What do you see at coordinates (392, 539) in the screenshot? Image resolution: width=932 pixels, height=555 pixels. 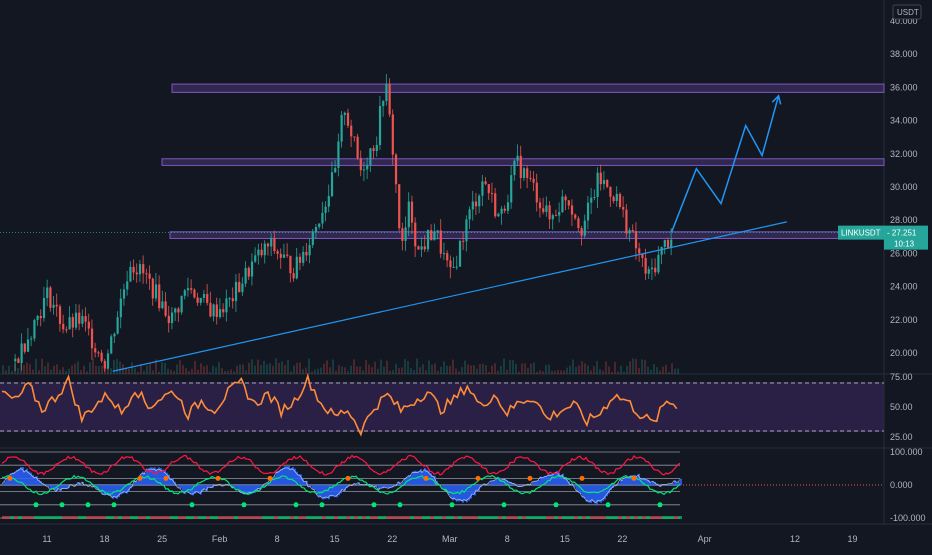 I see `time-axis-label: 22` at bounding box center [392, 539].